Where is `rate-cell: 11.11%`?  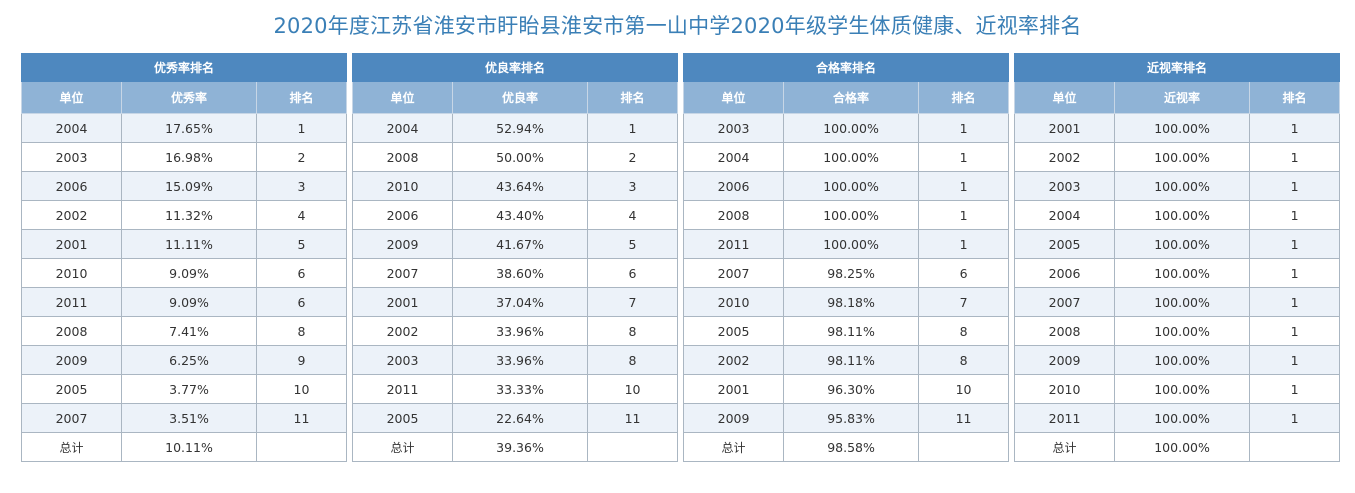
rate-cell: 11.11% is located at coordinates (189, 244).